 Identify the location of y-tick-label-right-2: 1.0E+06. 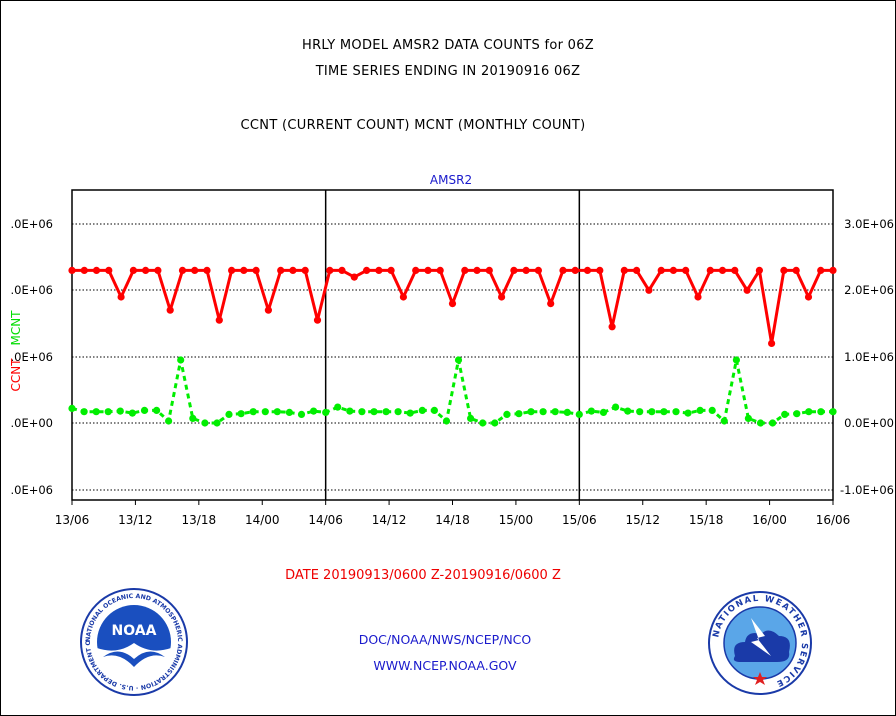
(869, 357).